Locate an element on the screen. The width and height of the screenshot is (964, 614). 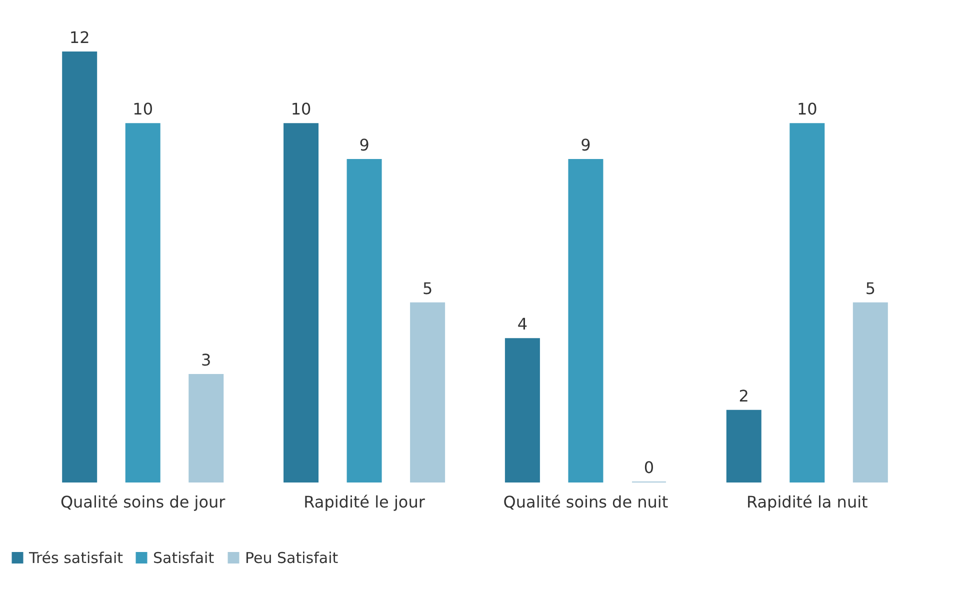
x-tick-label: Rapidité la nuit is located at coordinates (807, 502).